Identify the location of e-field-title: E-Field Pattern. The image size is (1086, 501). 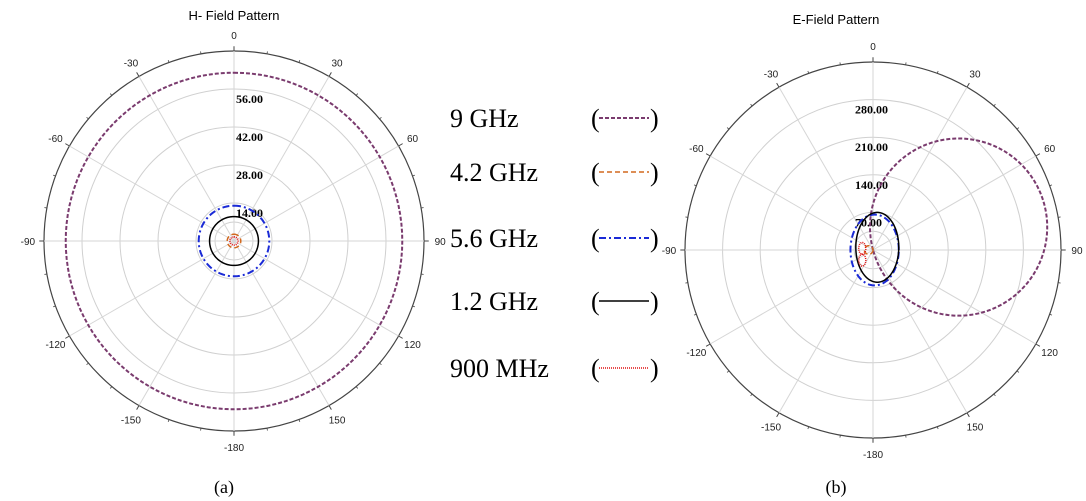
(836, 19).